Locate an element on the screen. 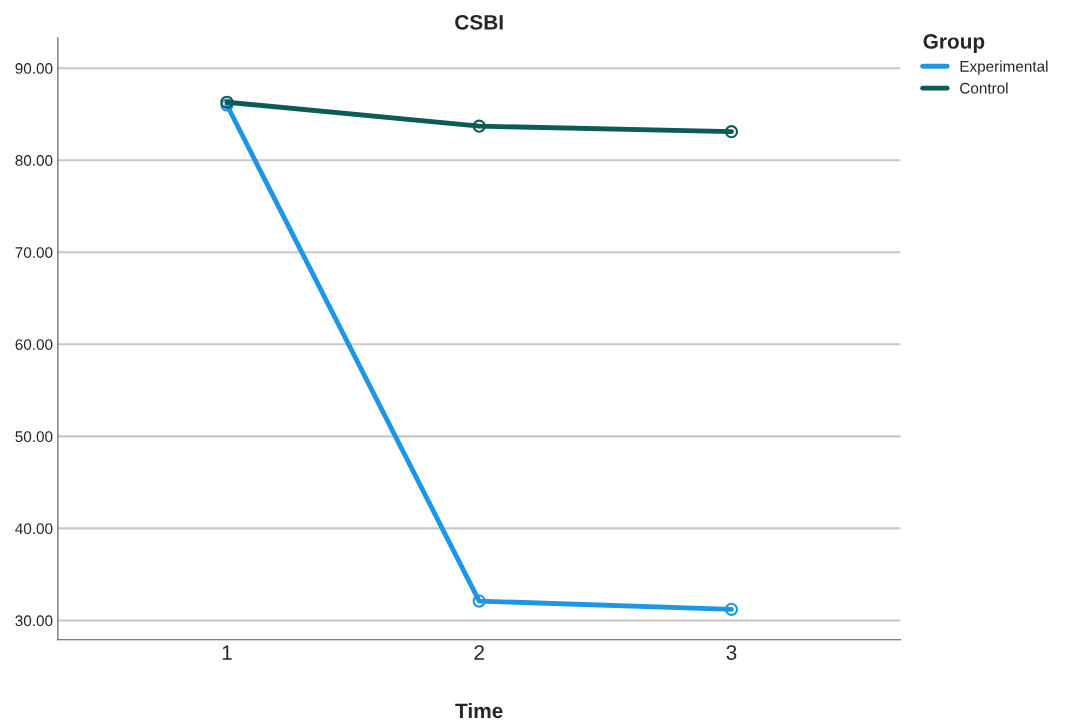 This screenshot has width=1072, height=727. y-tick-label: 40.00 is located at coordinates (34, 529).